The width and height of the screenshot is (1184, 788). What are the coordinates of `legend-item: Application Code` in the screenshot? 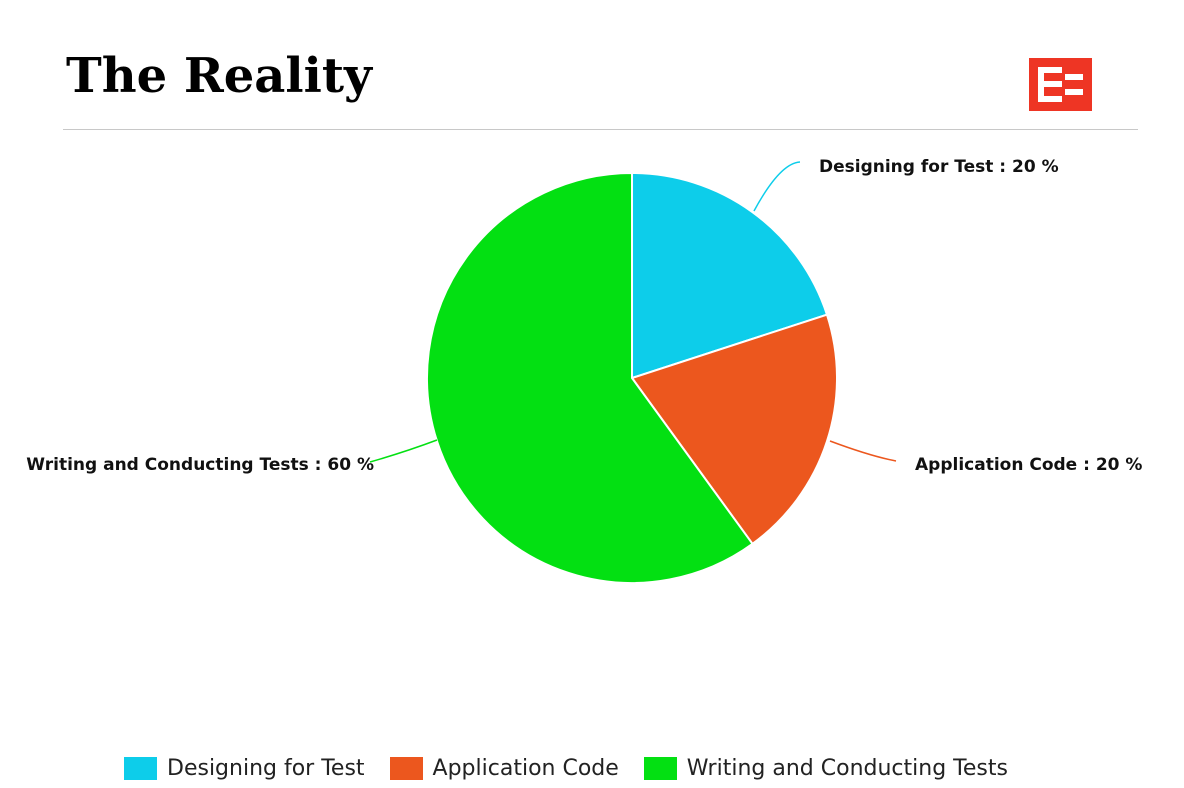 It's located at (504, 768).